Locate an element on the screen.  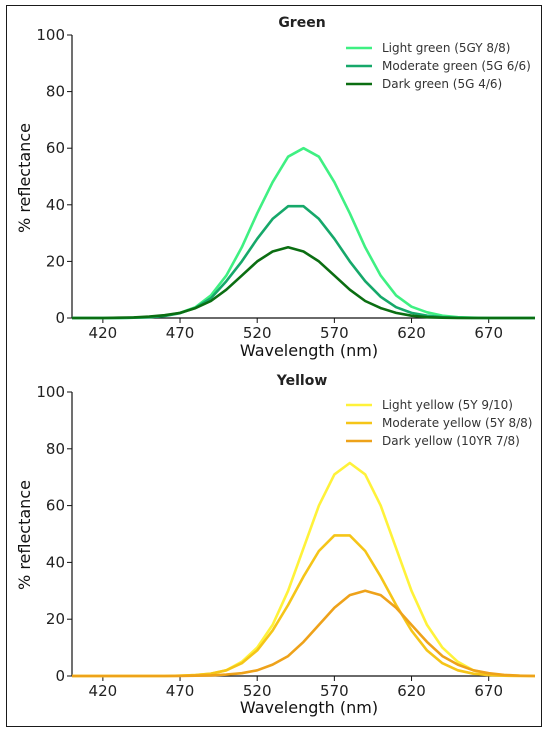
legend-label: Moderate green (5G 6/6) is located at coordinates (456, 66).